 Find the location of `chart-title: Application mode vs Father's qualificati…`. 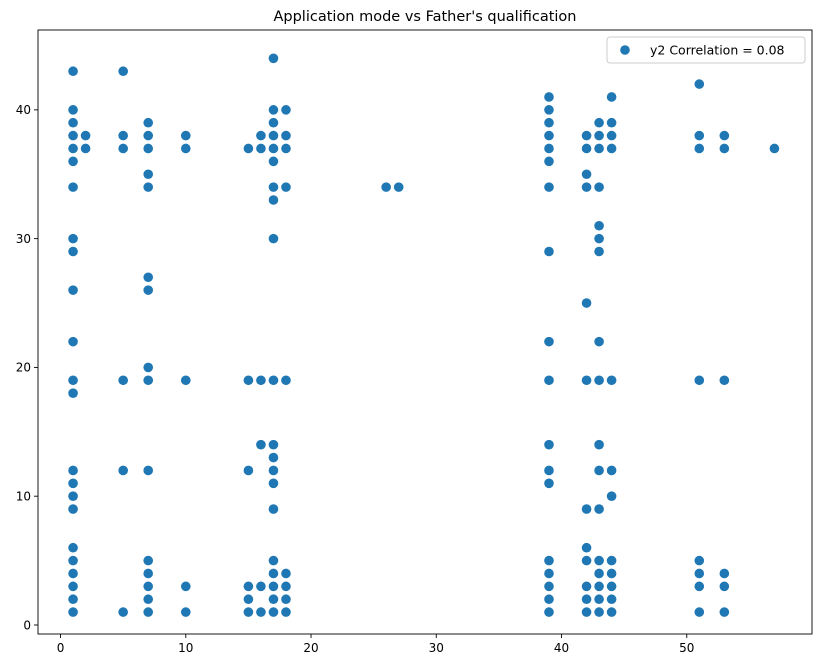

chart-title: Application mode vs Father's qualificati… is located at coordinates (424, 17).